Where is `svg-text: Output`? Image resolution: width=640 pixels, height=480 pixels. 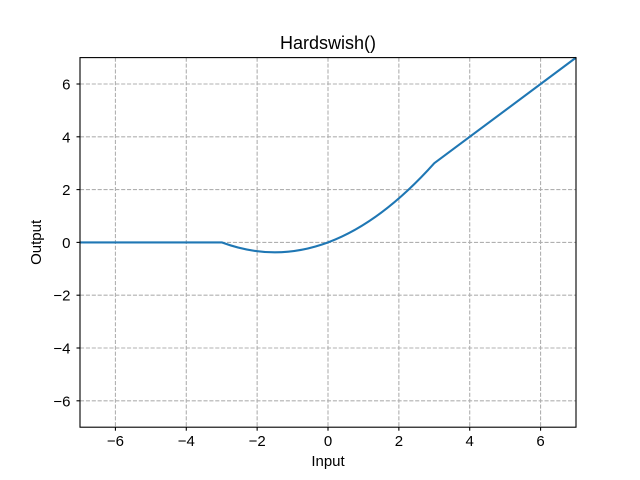 svg-text: Output is located at coordinates (36, 242).